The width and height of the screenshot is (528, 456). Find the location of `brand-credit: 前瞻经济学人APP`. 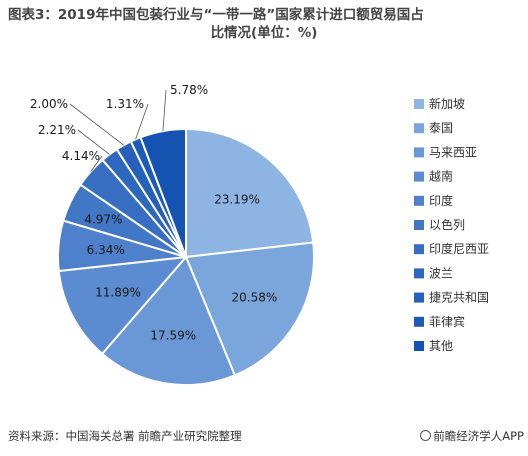

brand-credit: 前瞻经济学人APP is located at coordinates (472, 436).